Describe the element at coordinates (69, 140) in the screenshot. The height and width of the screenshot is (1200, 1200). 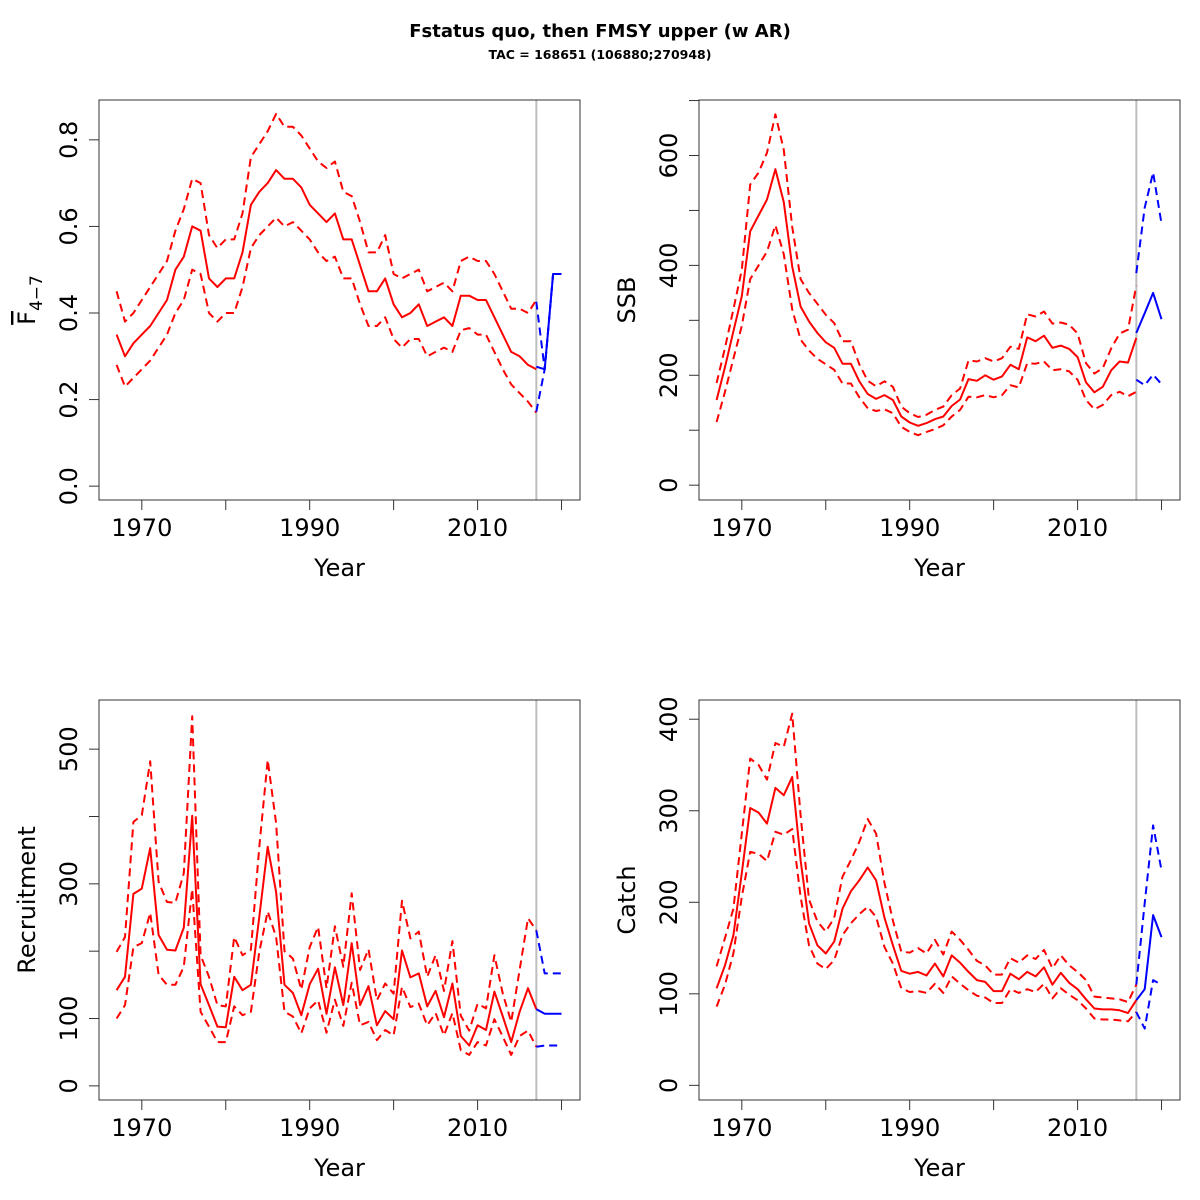
I see `y-tick-label: 0.8` at that location.